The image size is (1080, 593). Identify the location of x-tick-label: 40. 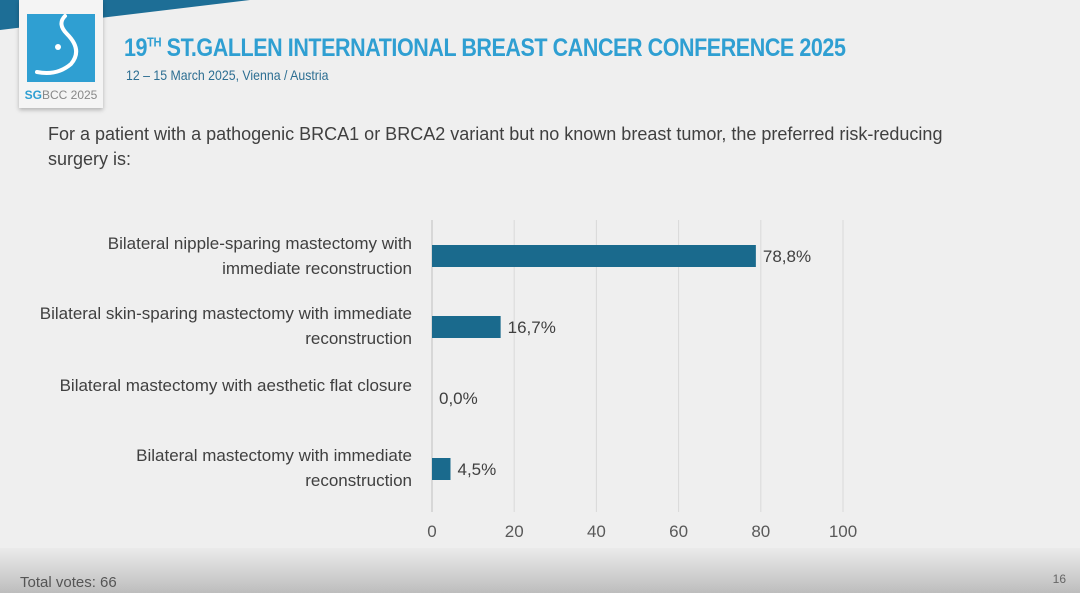
(596, 531).